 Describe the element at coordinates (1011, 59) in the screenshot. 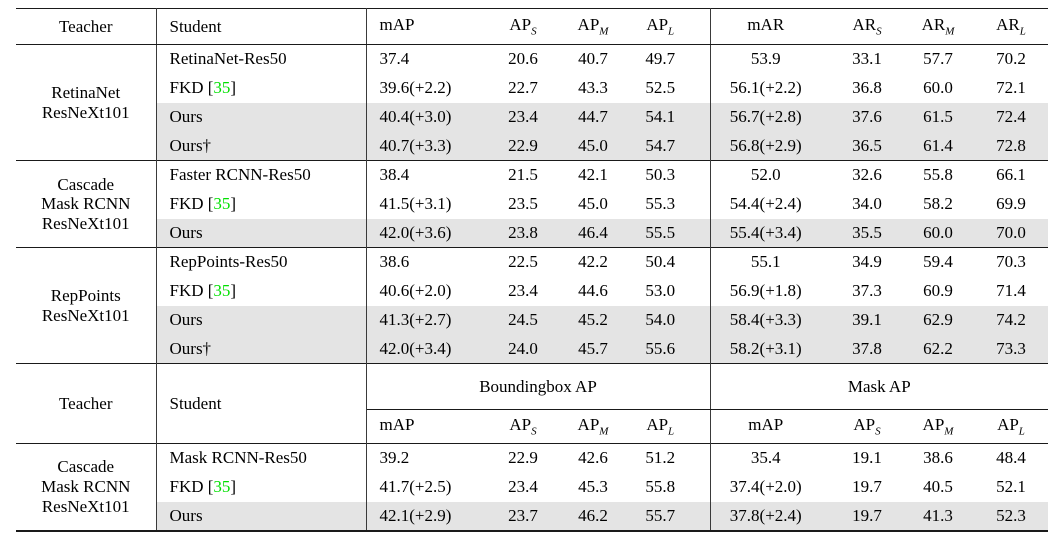

I see `value-cell: 70.2` at that location.